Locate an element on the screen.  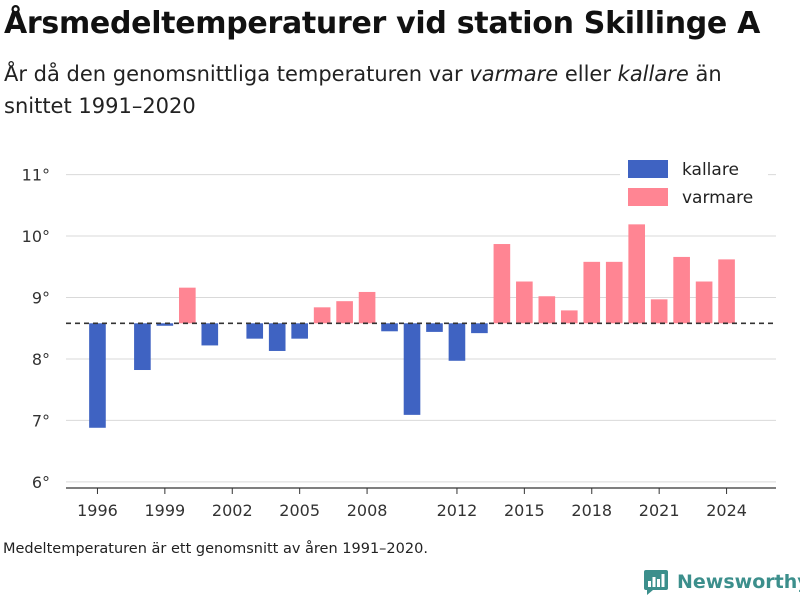
brand-name: Newsworthy is located at coordinates (738, 582).